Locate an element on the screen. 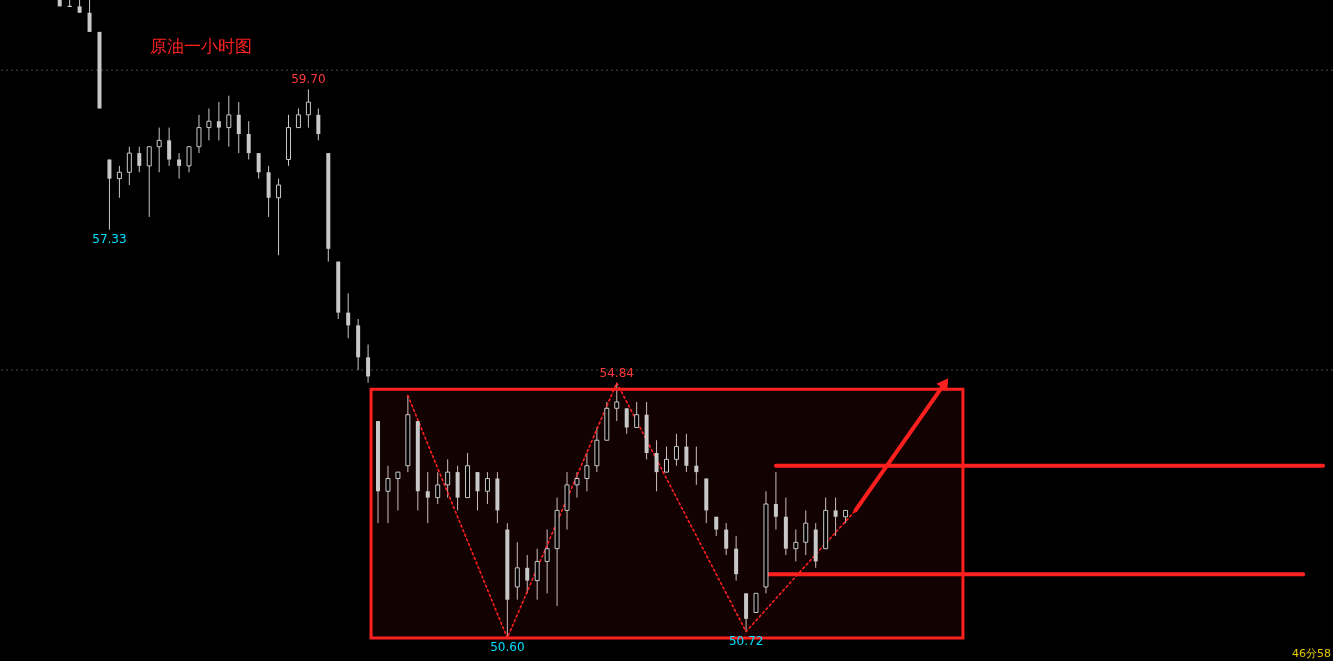 The width and height of the screenshot is (1333, 661). annotation: 59.70 is located at coordinates (308, 79).